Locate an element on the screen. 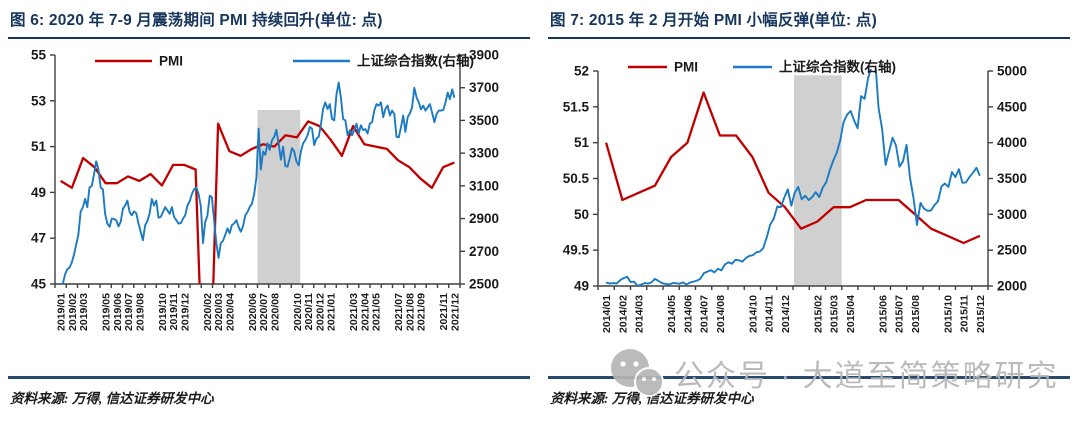 This screenshot has height=426, width=1080. svg-text: 2020/03 is located at coordinates (219, 312).